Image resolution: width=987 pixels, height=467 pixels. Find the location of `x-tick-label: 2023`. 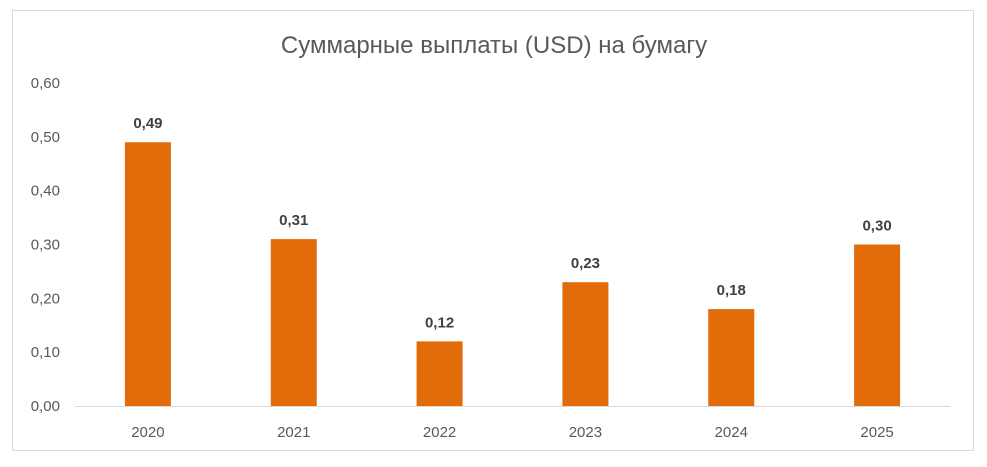

x-tick-label: 2023 is located at coordinates (585, 432).